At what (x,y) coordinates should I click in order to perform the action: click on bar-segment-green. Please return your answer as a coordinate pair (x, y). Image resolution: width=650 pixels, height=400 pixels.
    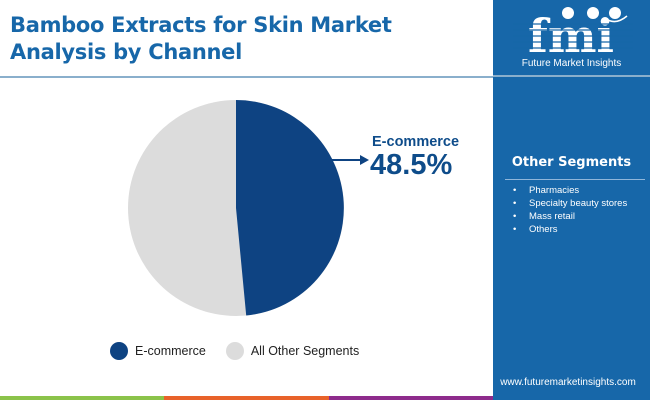
    Looking at the image, I should click on (82, 398).